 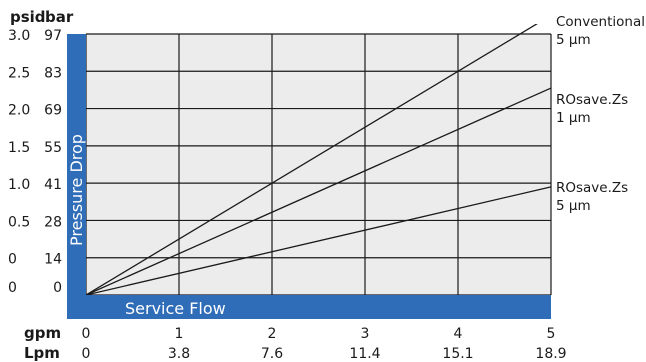 I want to click on y-tick-psid: 3.0, so click(x=19, y=36).